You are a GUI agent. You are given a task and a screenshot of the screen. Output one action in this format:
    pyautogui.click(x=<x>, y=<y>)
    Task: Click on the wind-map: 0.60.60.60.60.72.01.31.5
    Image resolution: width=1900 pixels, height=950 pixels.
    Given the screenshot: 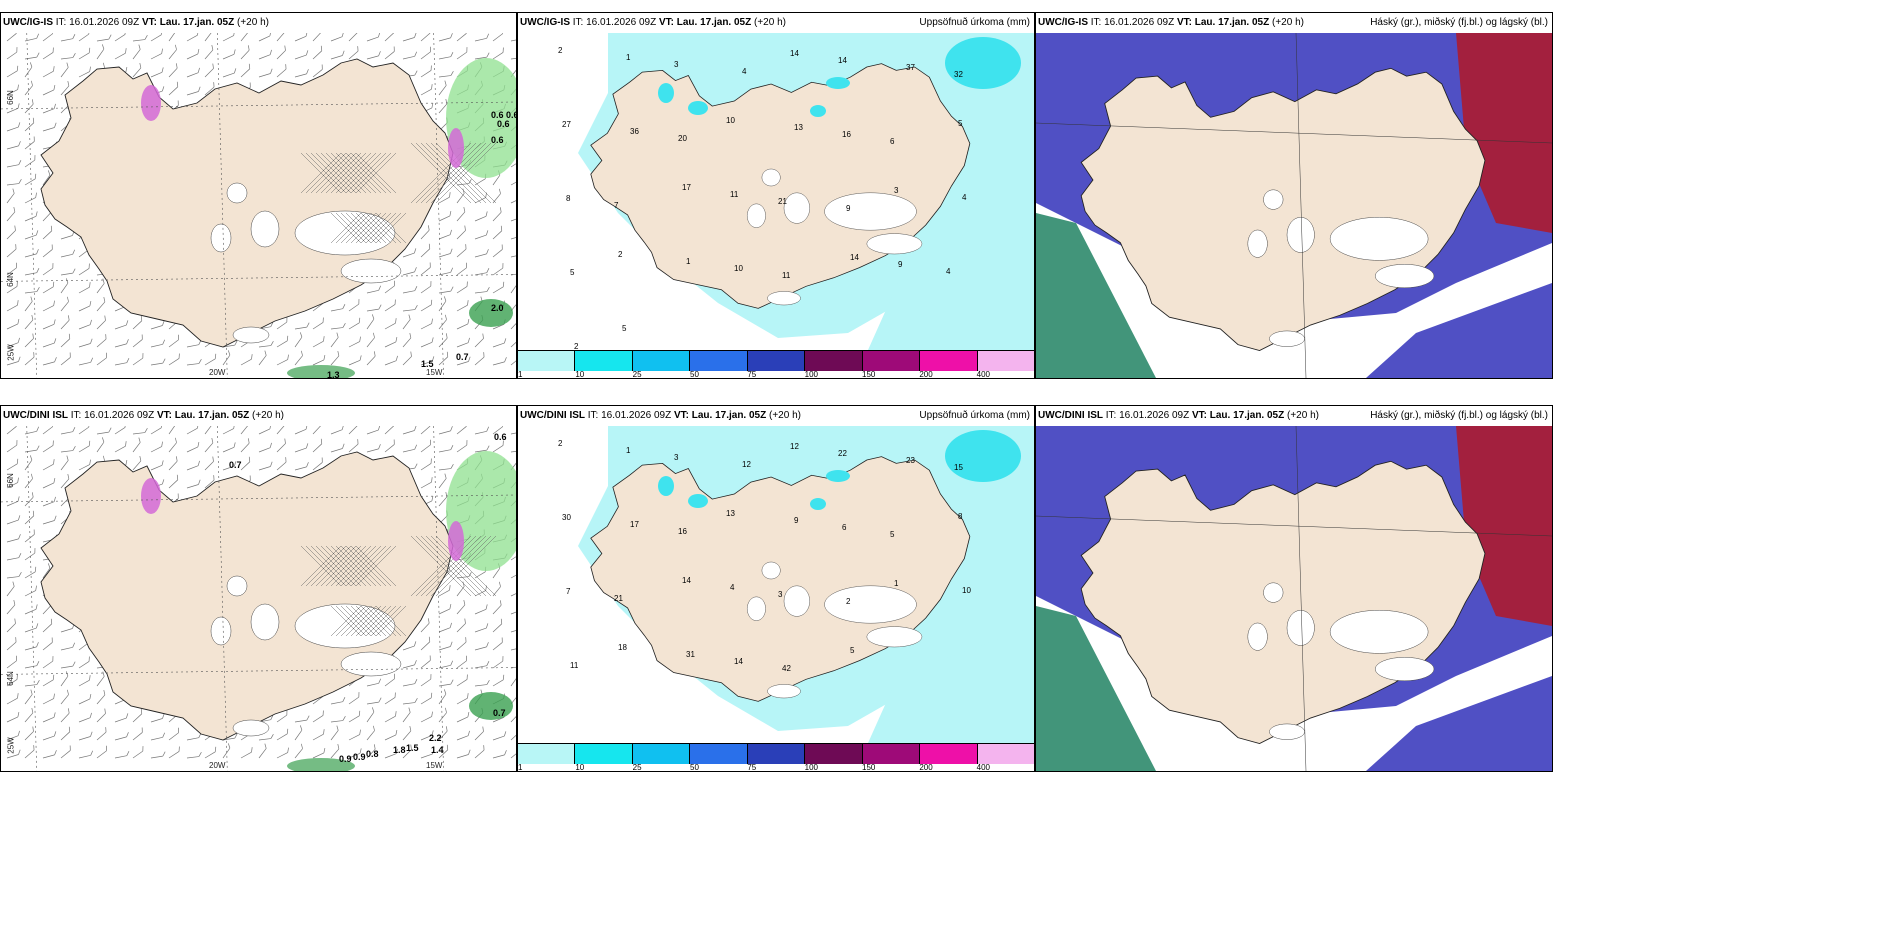 What is the action you would take?
    pyautogui.click(x=258, y=205)
    